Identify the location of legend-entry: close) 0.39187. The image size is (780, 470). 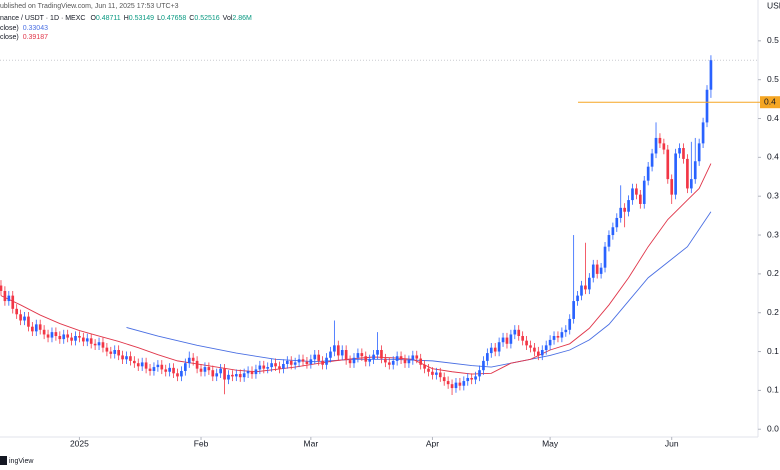
(24, 37).